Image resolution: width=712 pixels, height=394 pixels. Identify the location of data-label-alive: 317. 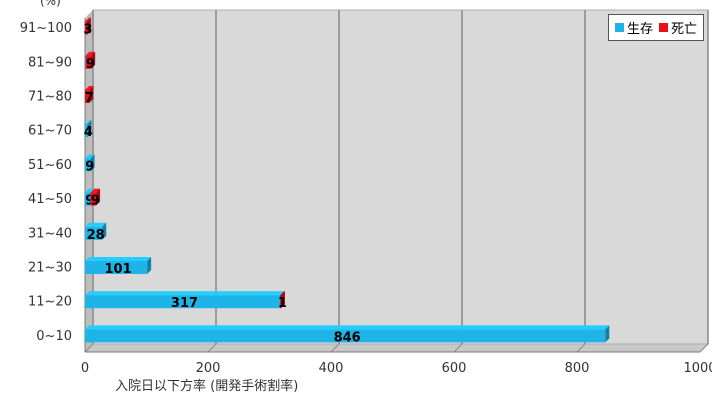
(184, 303).